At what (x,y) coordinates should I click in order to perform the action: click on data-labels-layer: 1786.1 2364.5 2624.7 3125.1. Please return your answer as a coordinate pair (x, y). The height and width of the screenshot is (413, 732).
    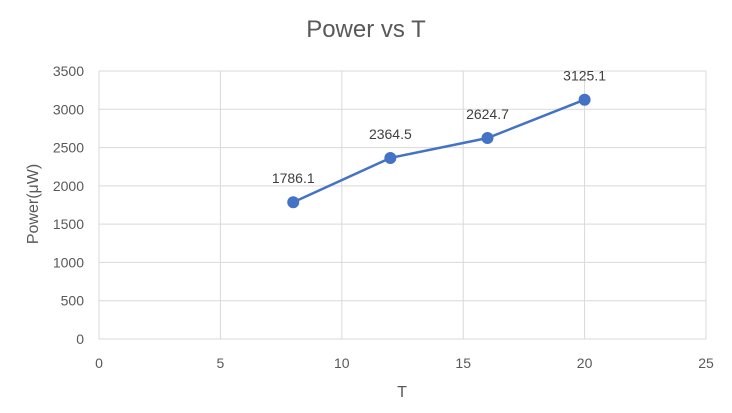
    Looking at the image, I should click on (439, 127).